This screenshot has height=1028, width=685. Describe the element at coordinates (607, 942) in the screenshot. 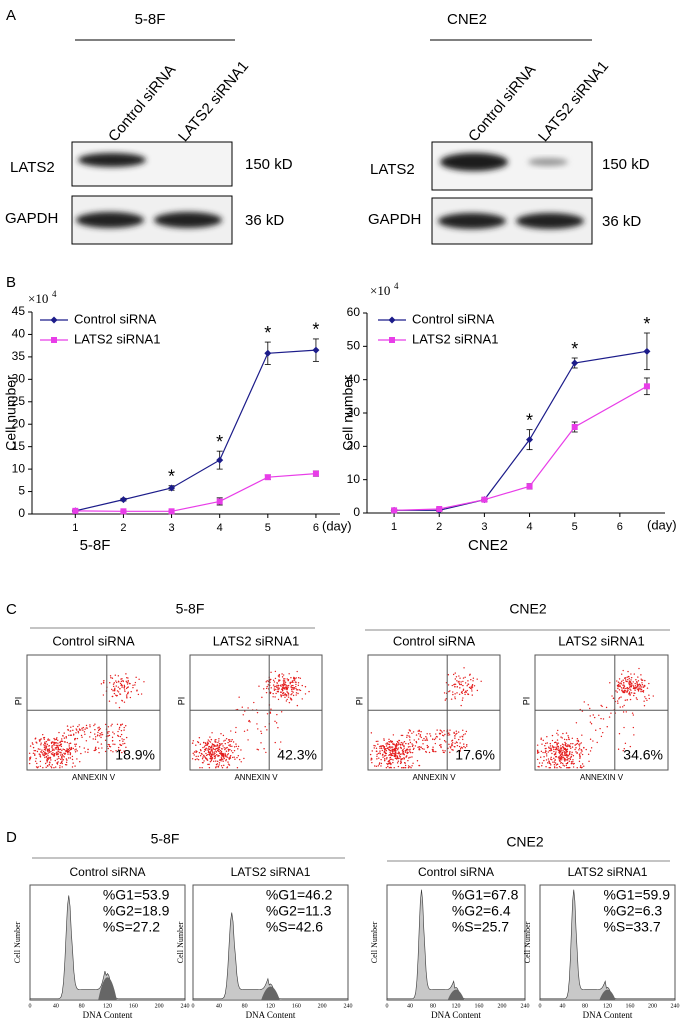

I see `plot-frame` at that location.